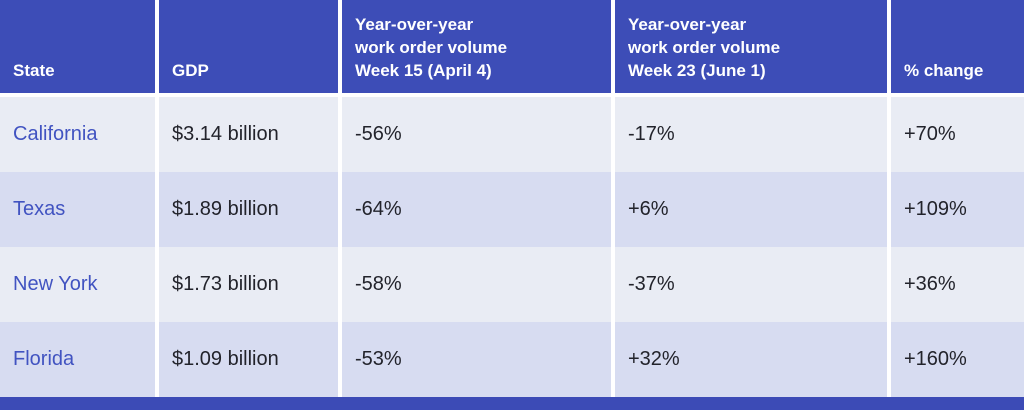 Image resolution: width=1024 pixels, height=410 pixels. I want to click on cell-pct-change: +36%, so click(957, 284).